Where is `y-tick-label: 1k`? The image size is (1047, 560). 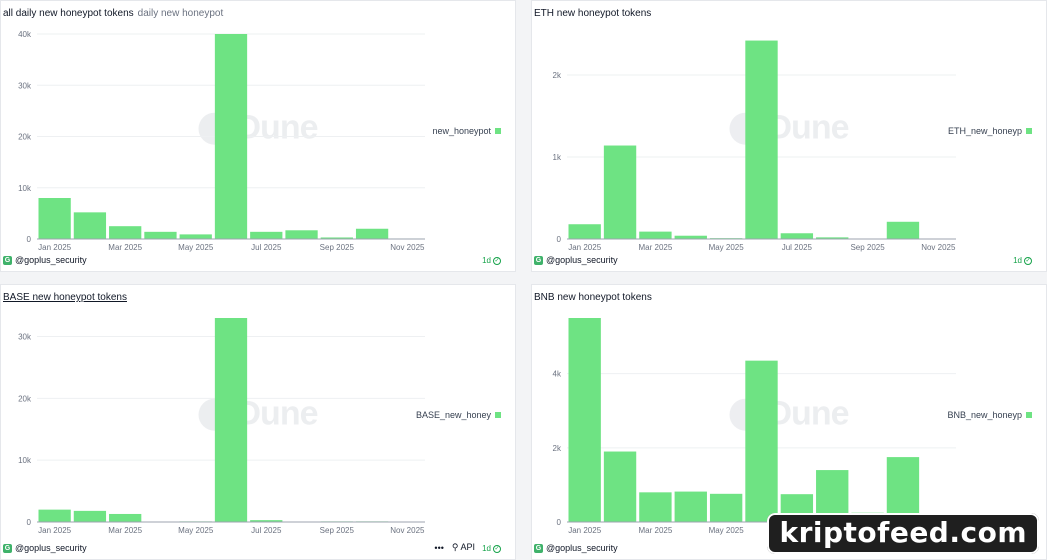
y-tick-label: 1k is located at coordinates (557, 157).